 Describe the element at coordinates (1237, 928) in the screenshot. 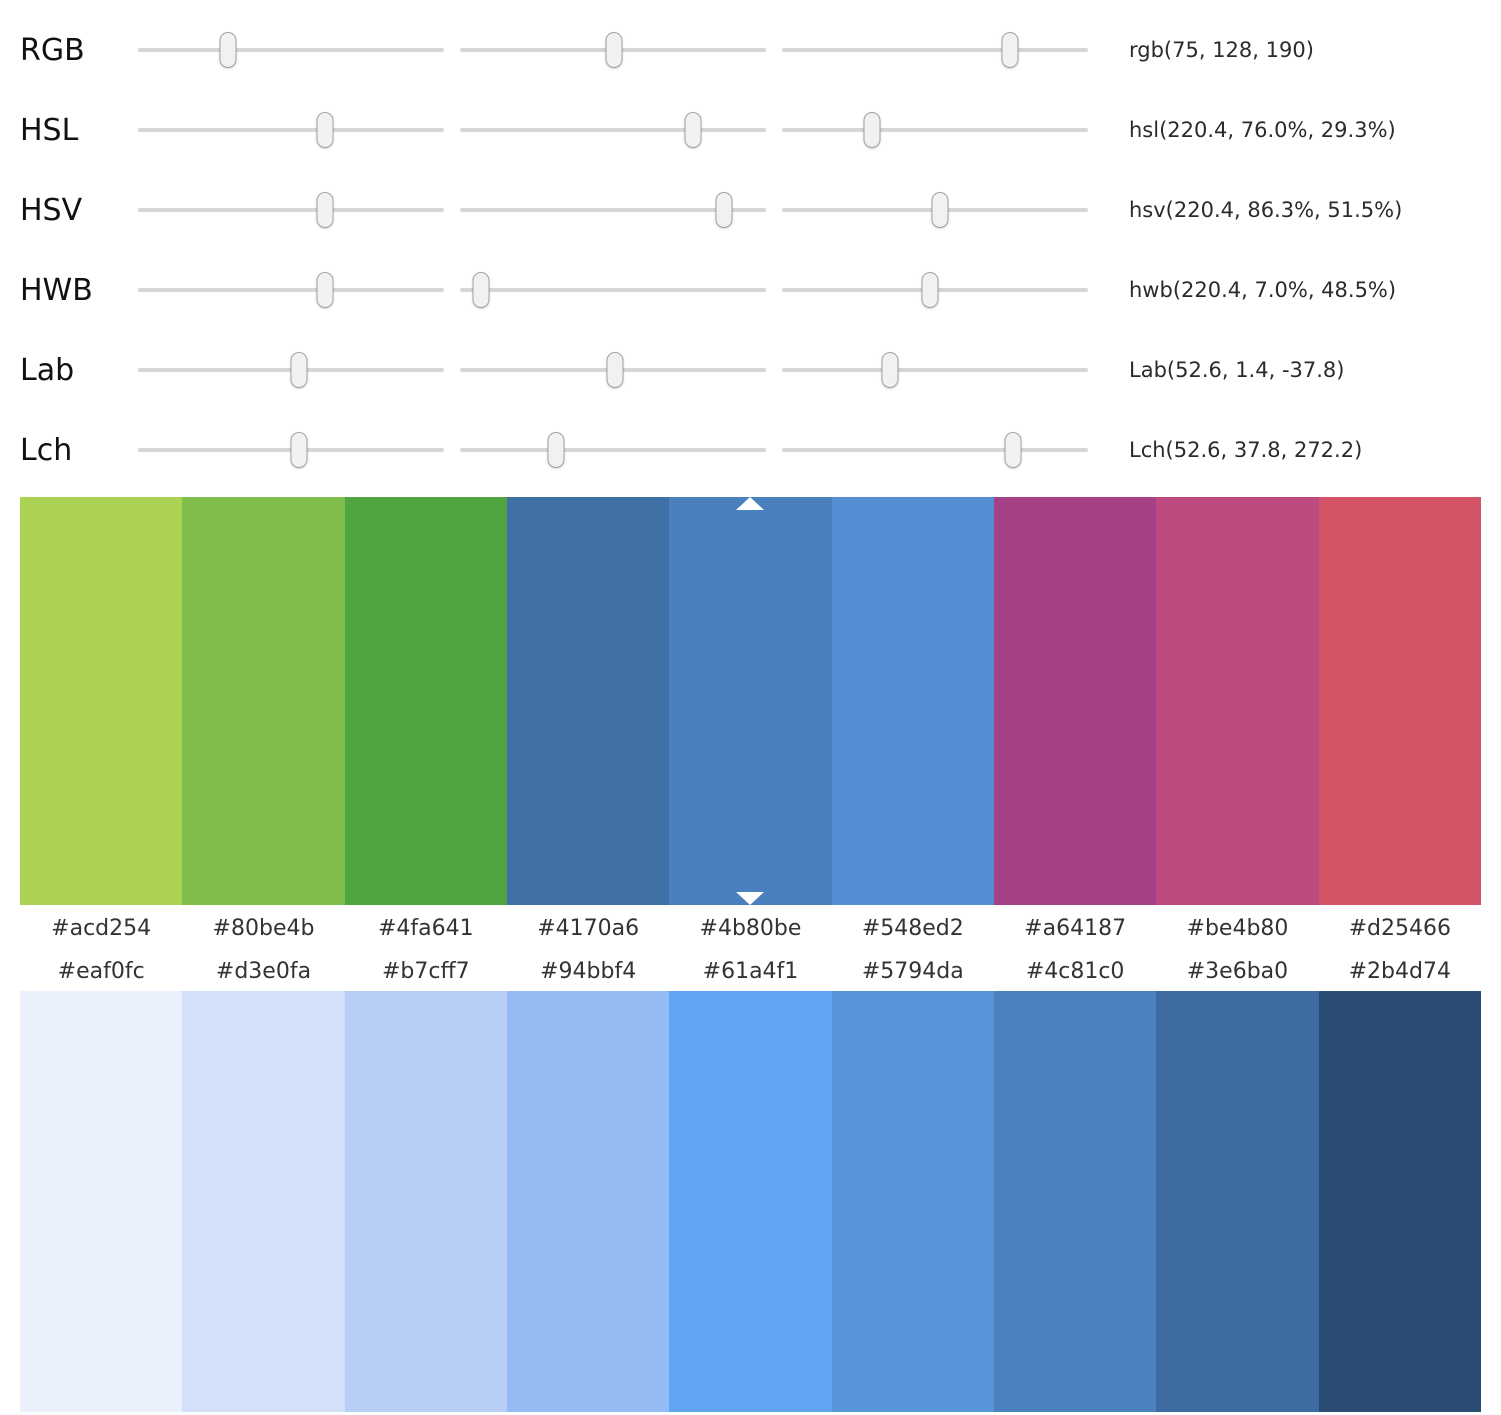

I see `hex-label: #be4b80` at that location.